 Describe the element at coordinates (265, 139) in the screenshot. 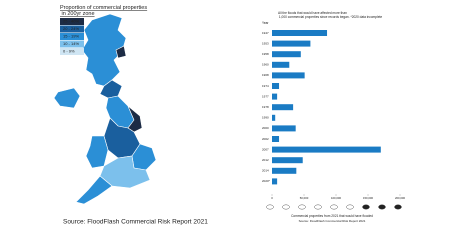

I see `y-tick-label: 2002` at that location.